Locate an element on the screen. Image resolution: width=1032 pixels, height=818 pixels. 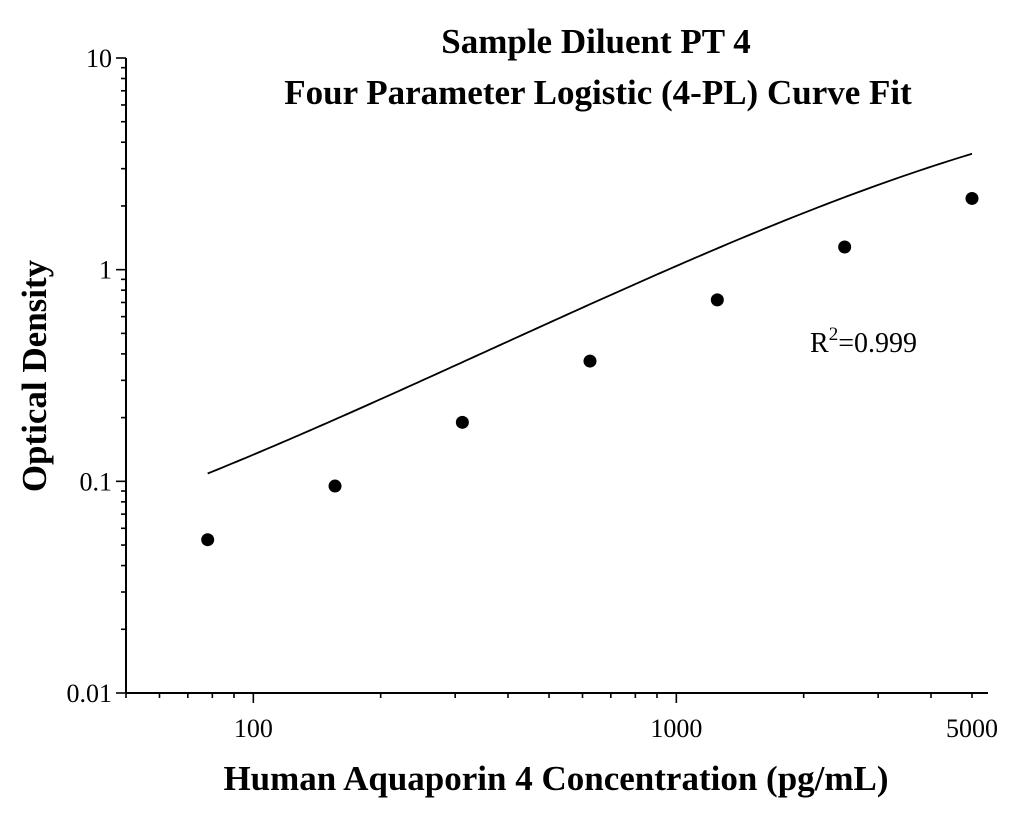
x-tick-label: 5000 is located at coordinates (972, 728).